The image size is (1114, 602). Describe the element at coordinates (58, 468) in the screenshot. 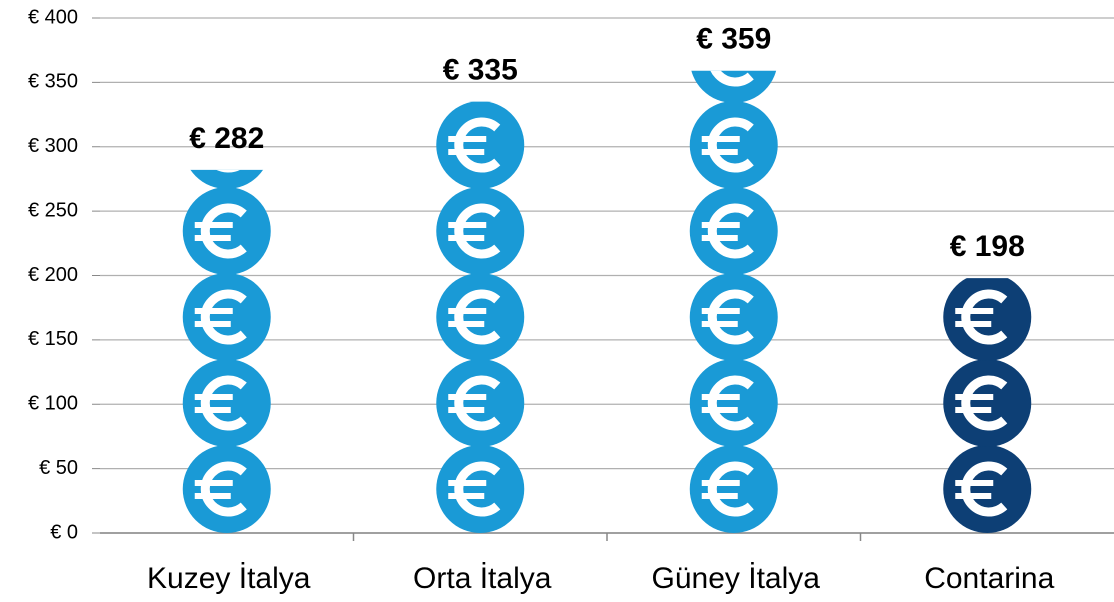

I see `y-tick-label: € 50` at that location.